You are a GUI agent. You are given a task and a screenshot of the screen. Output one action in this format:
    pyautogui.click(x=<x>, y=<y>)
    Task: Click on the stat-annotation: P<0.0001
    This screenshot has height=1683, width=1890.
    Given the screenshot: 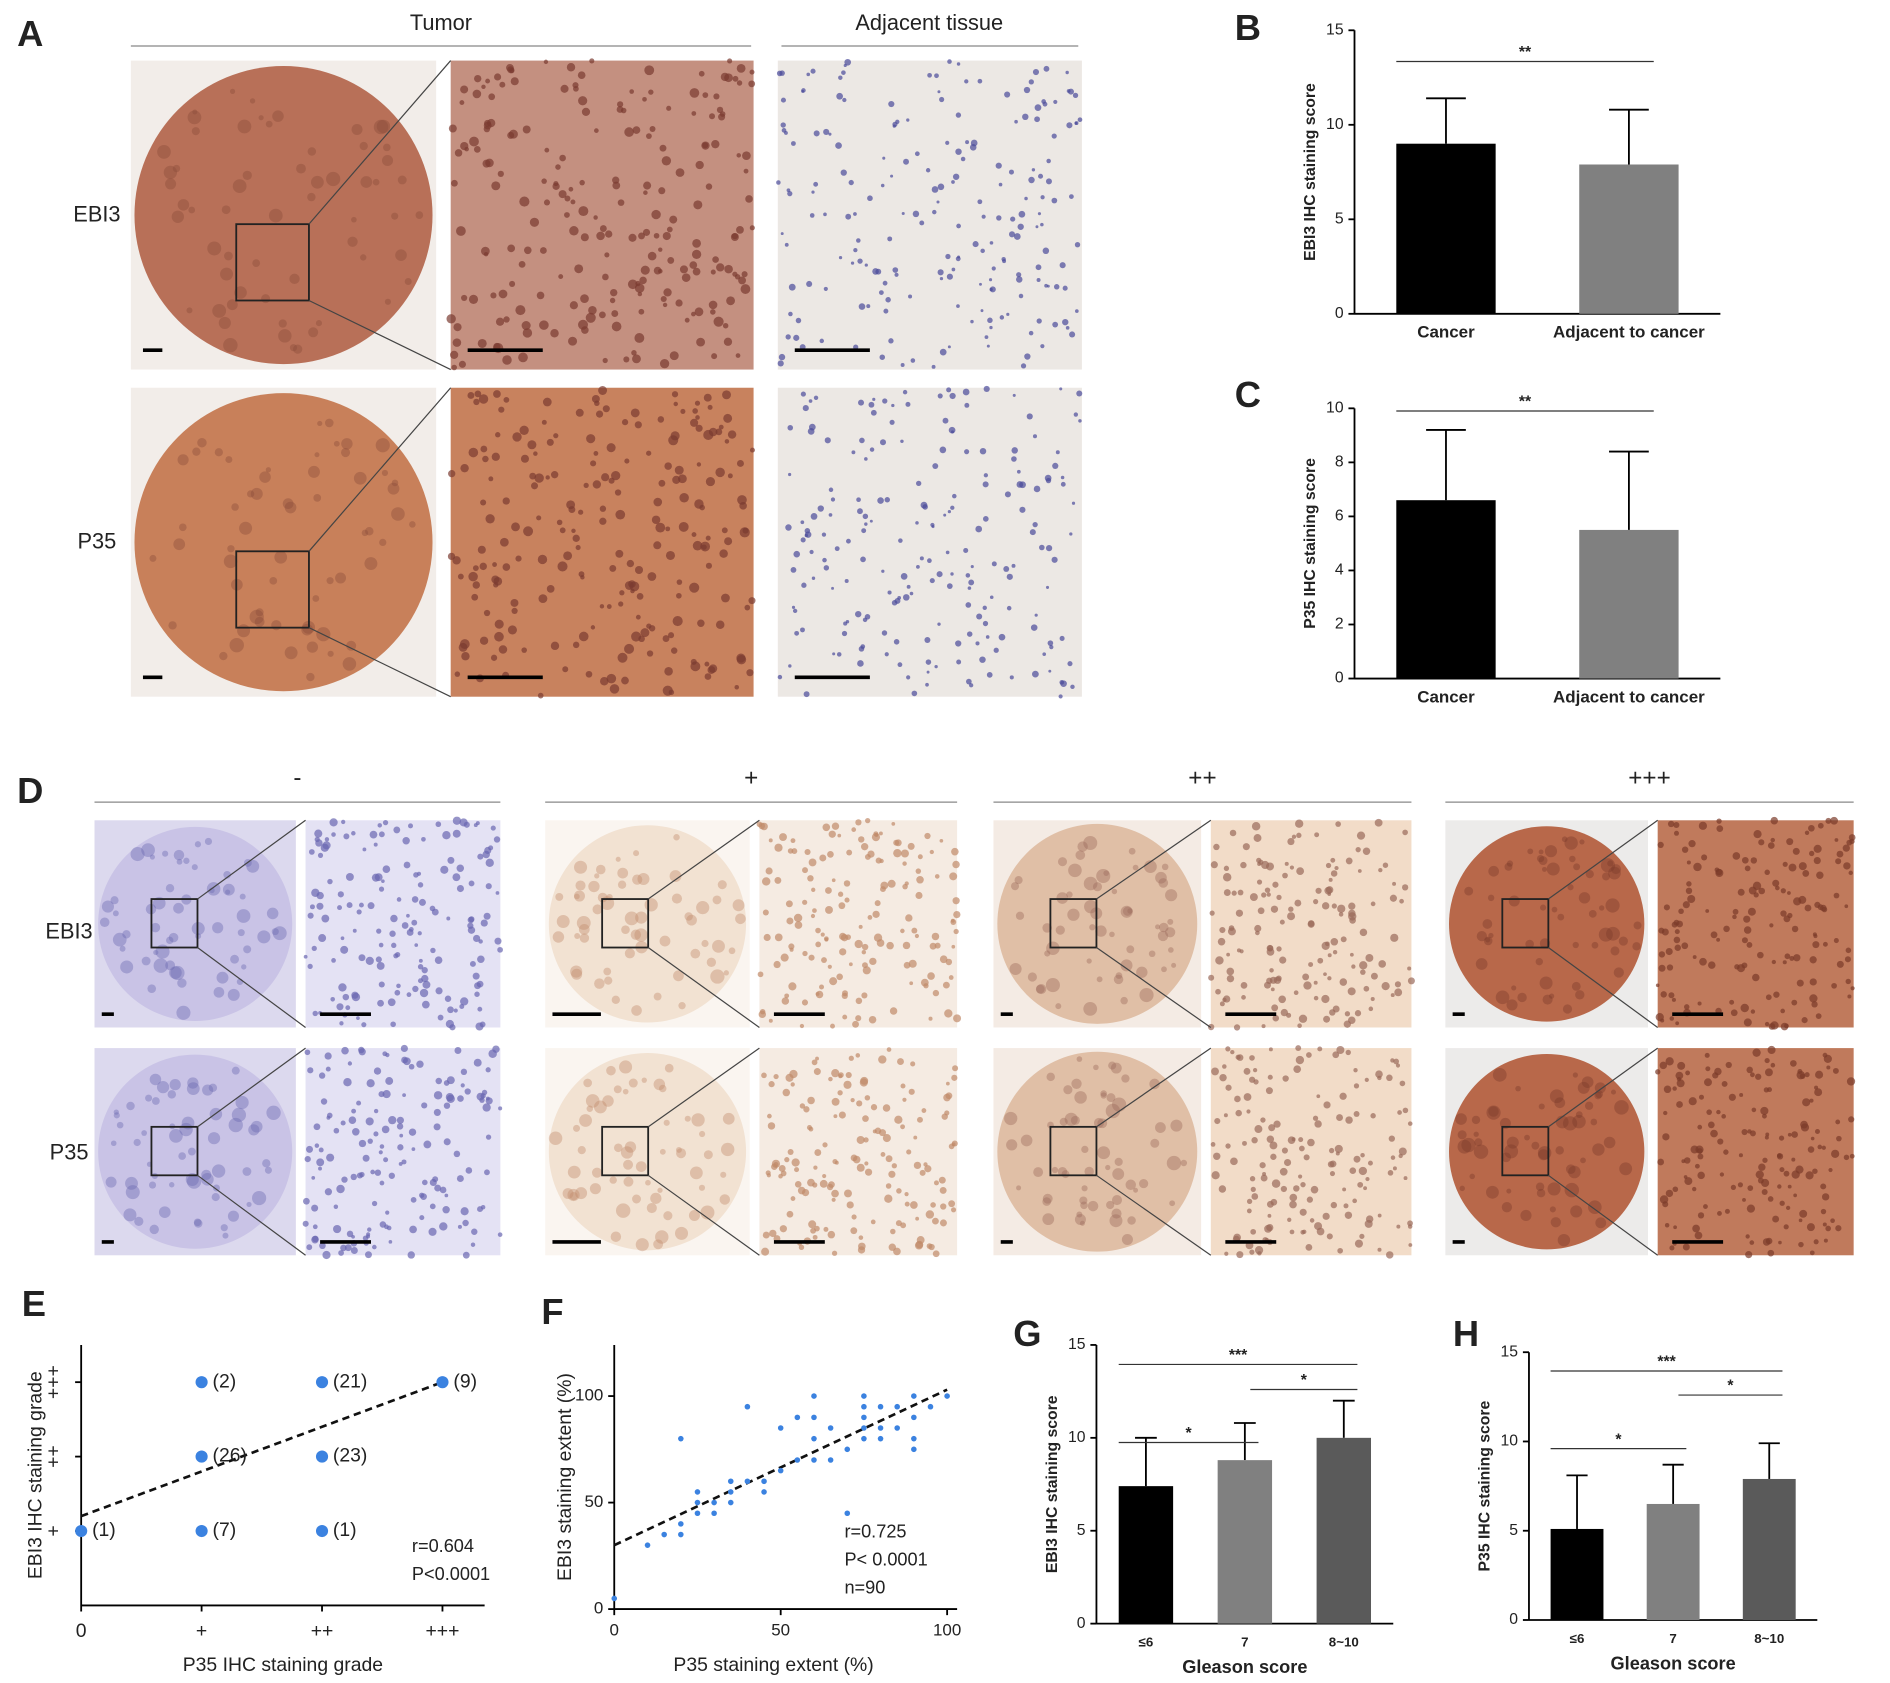 What is the action you would take?
    pyautogui.click(x=451, y=1574)
    